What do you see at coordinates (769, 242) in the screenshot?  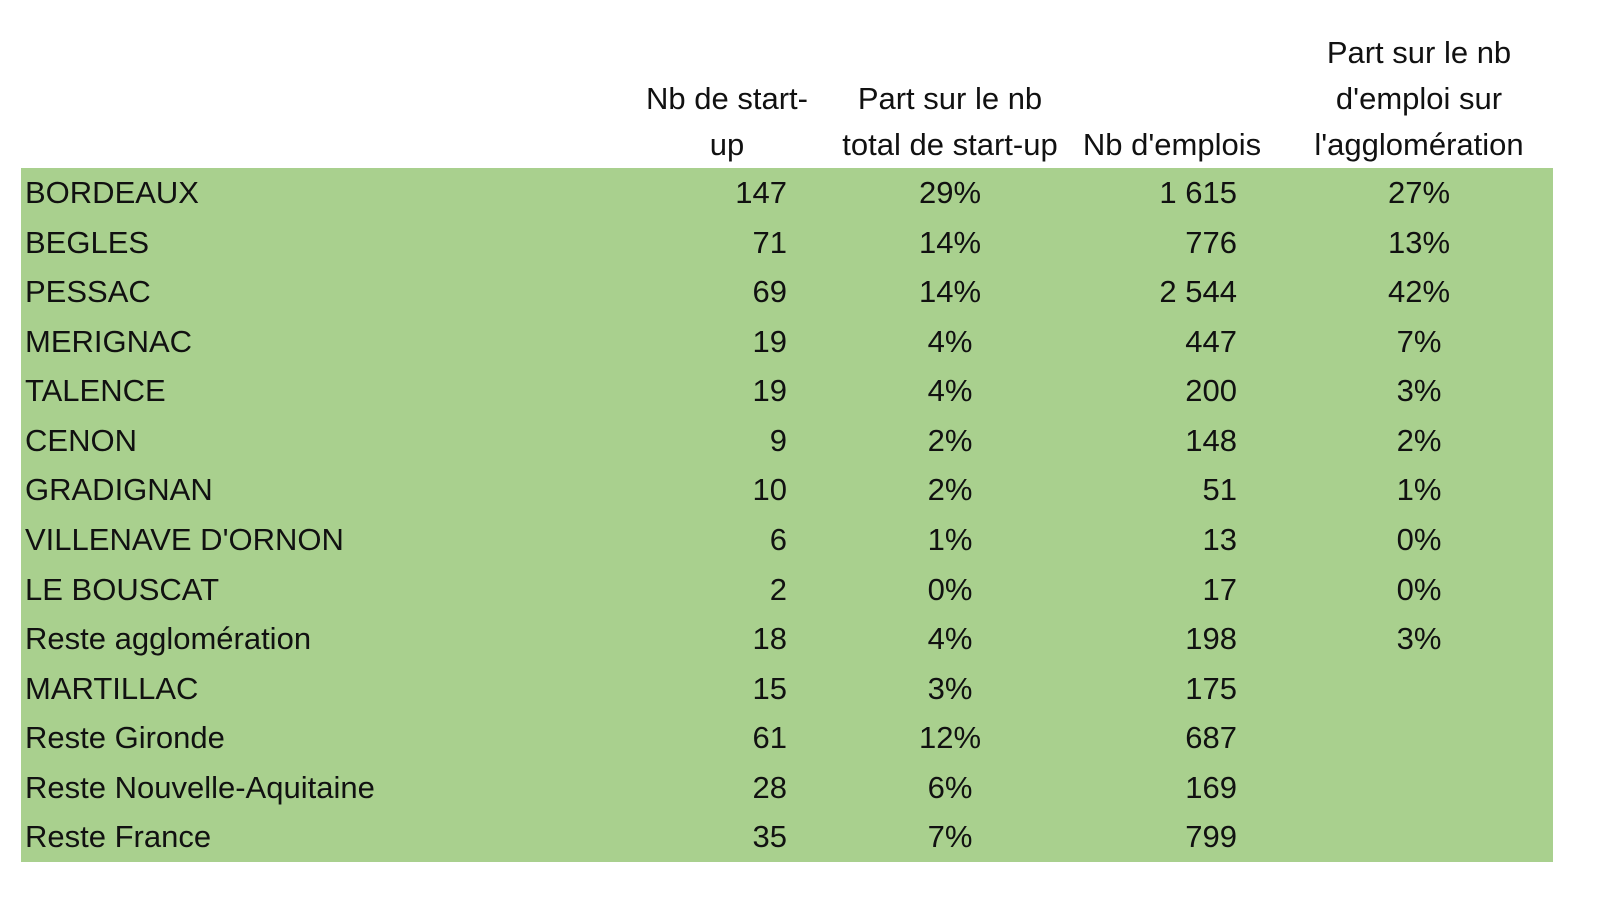 I see `cell-value: 71` at bounding box center [769, 242].